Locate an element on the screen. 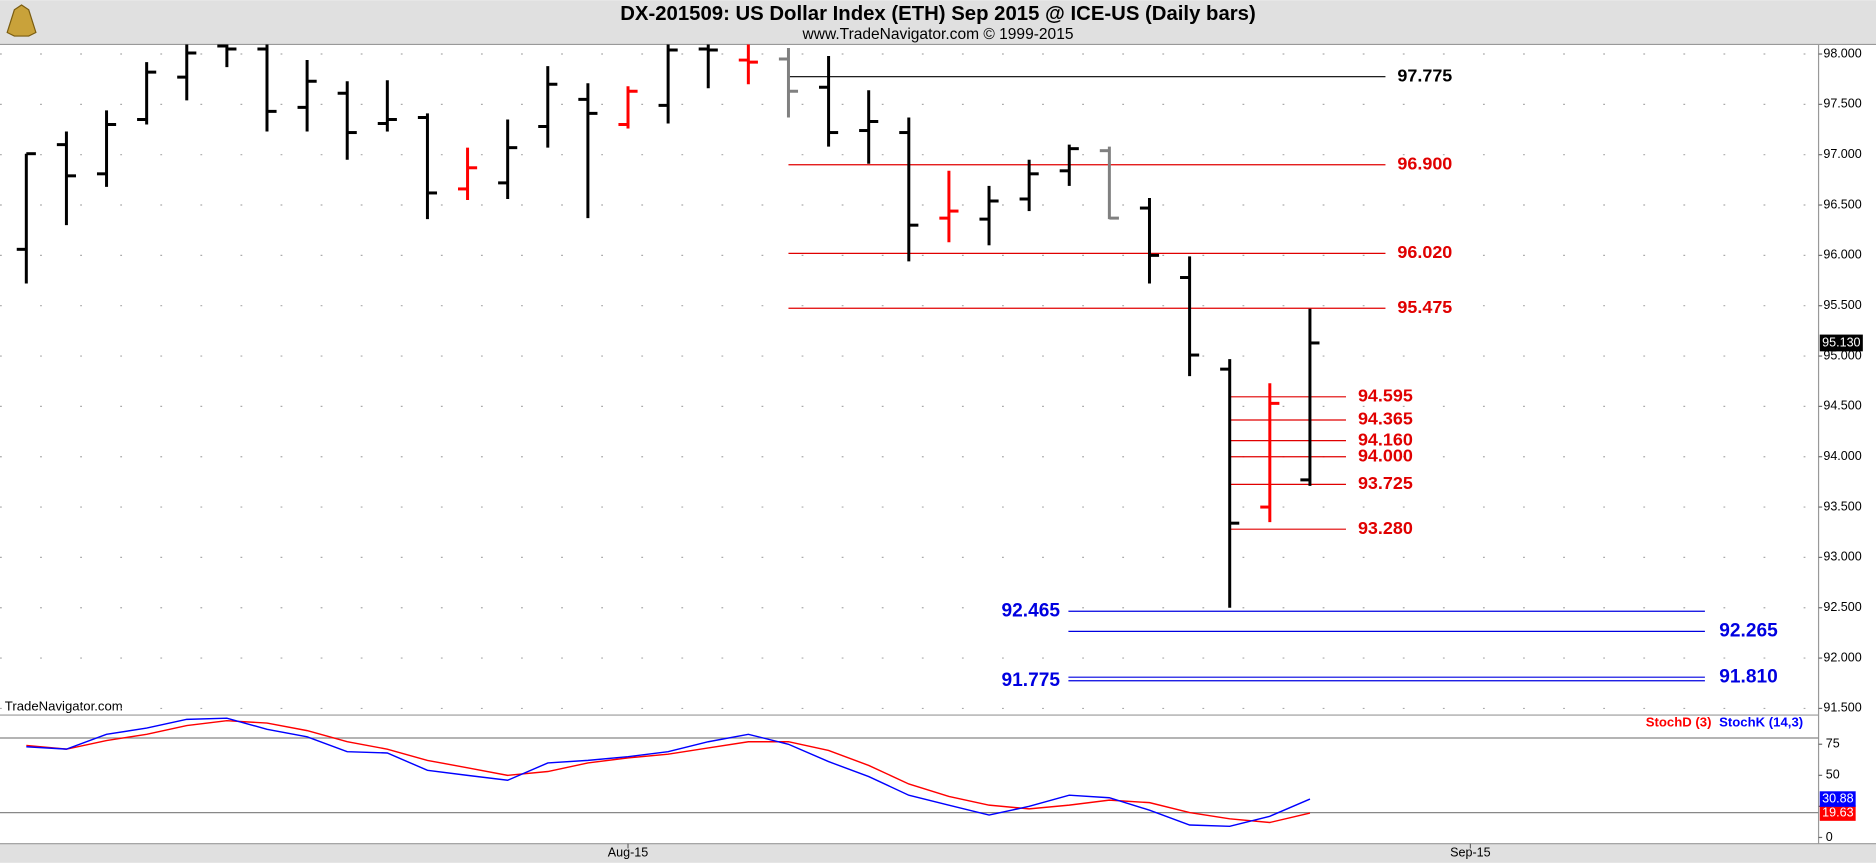  y-tick-label: 92.000 is located at coordinates (1842, 657).